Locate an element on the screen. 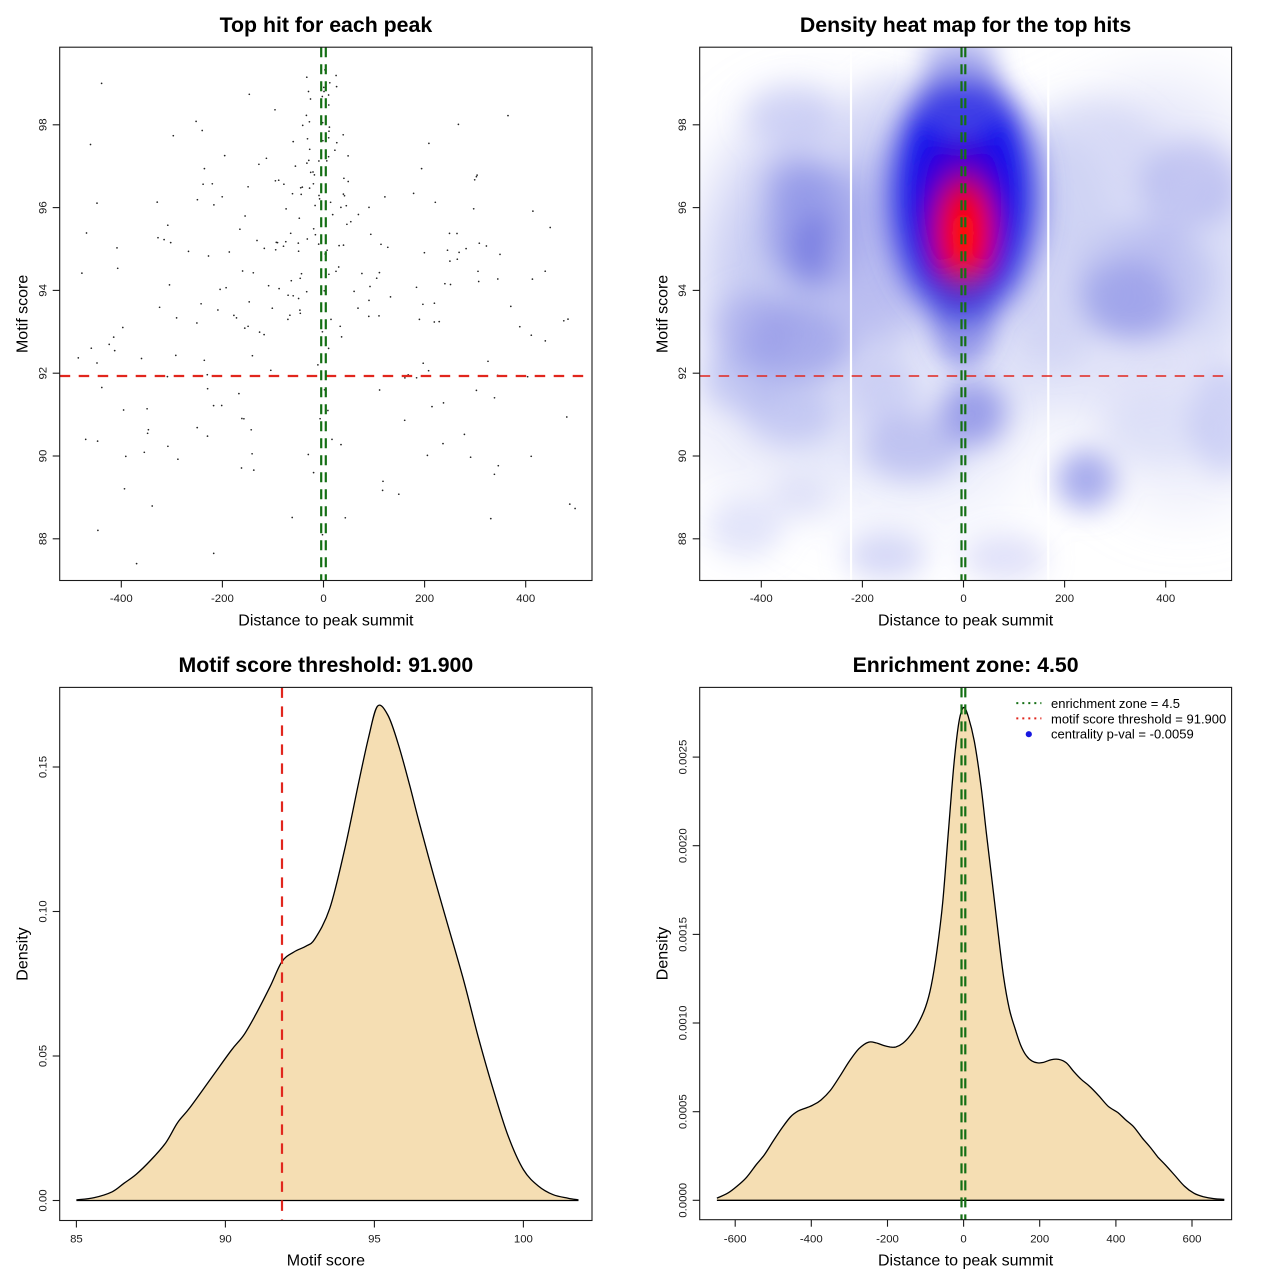 The width and height of the screenshot is (1280, 1280). svg-text: 600 is located at coordinates (1191, 1239).